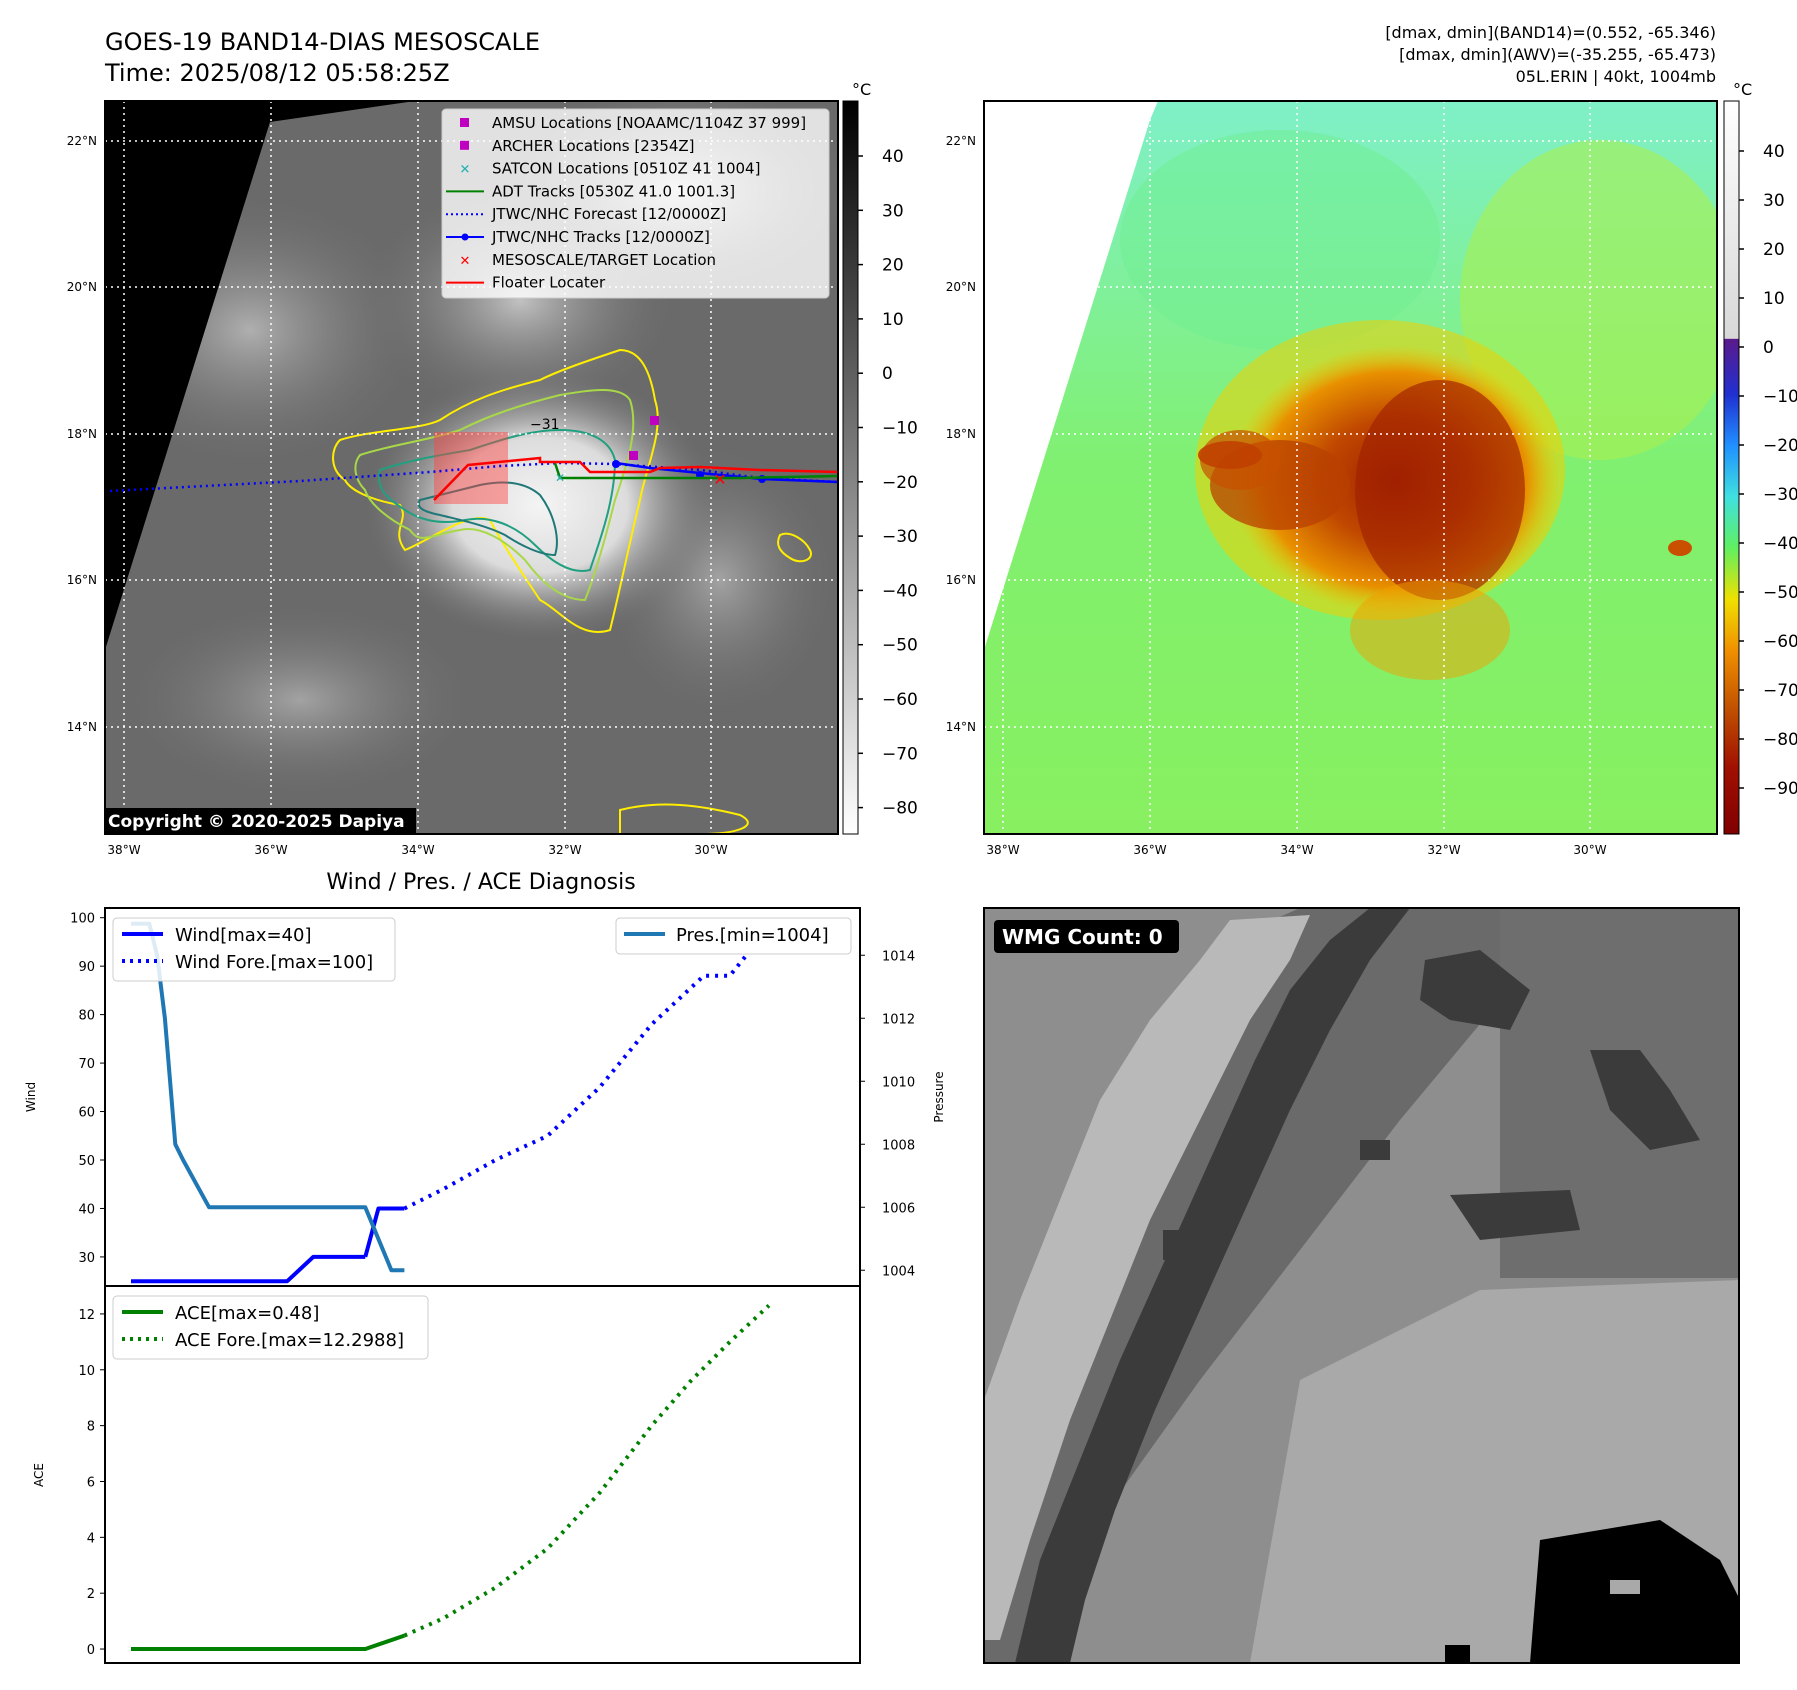 The height and width of the screenshot is (1690, 1797). I want to click on pressure-tick: 1014, so click(898, 956).